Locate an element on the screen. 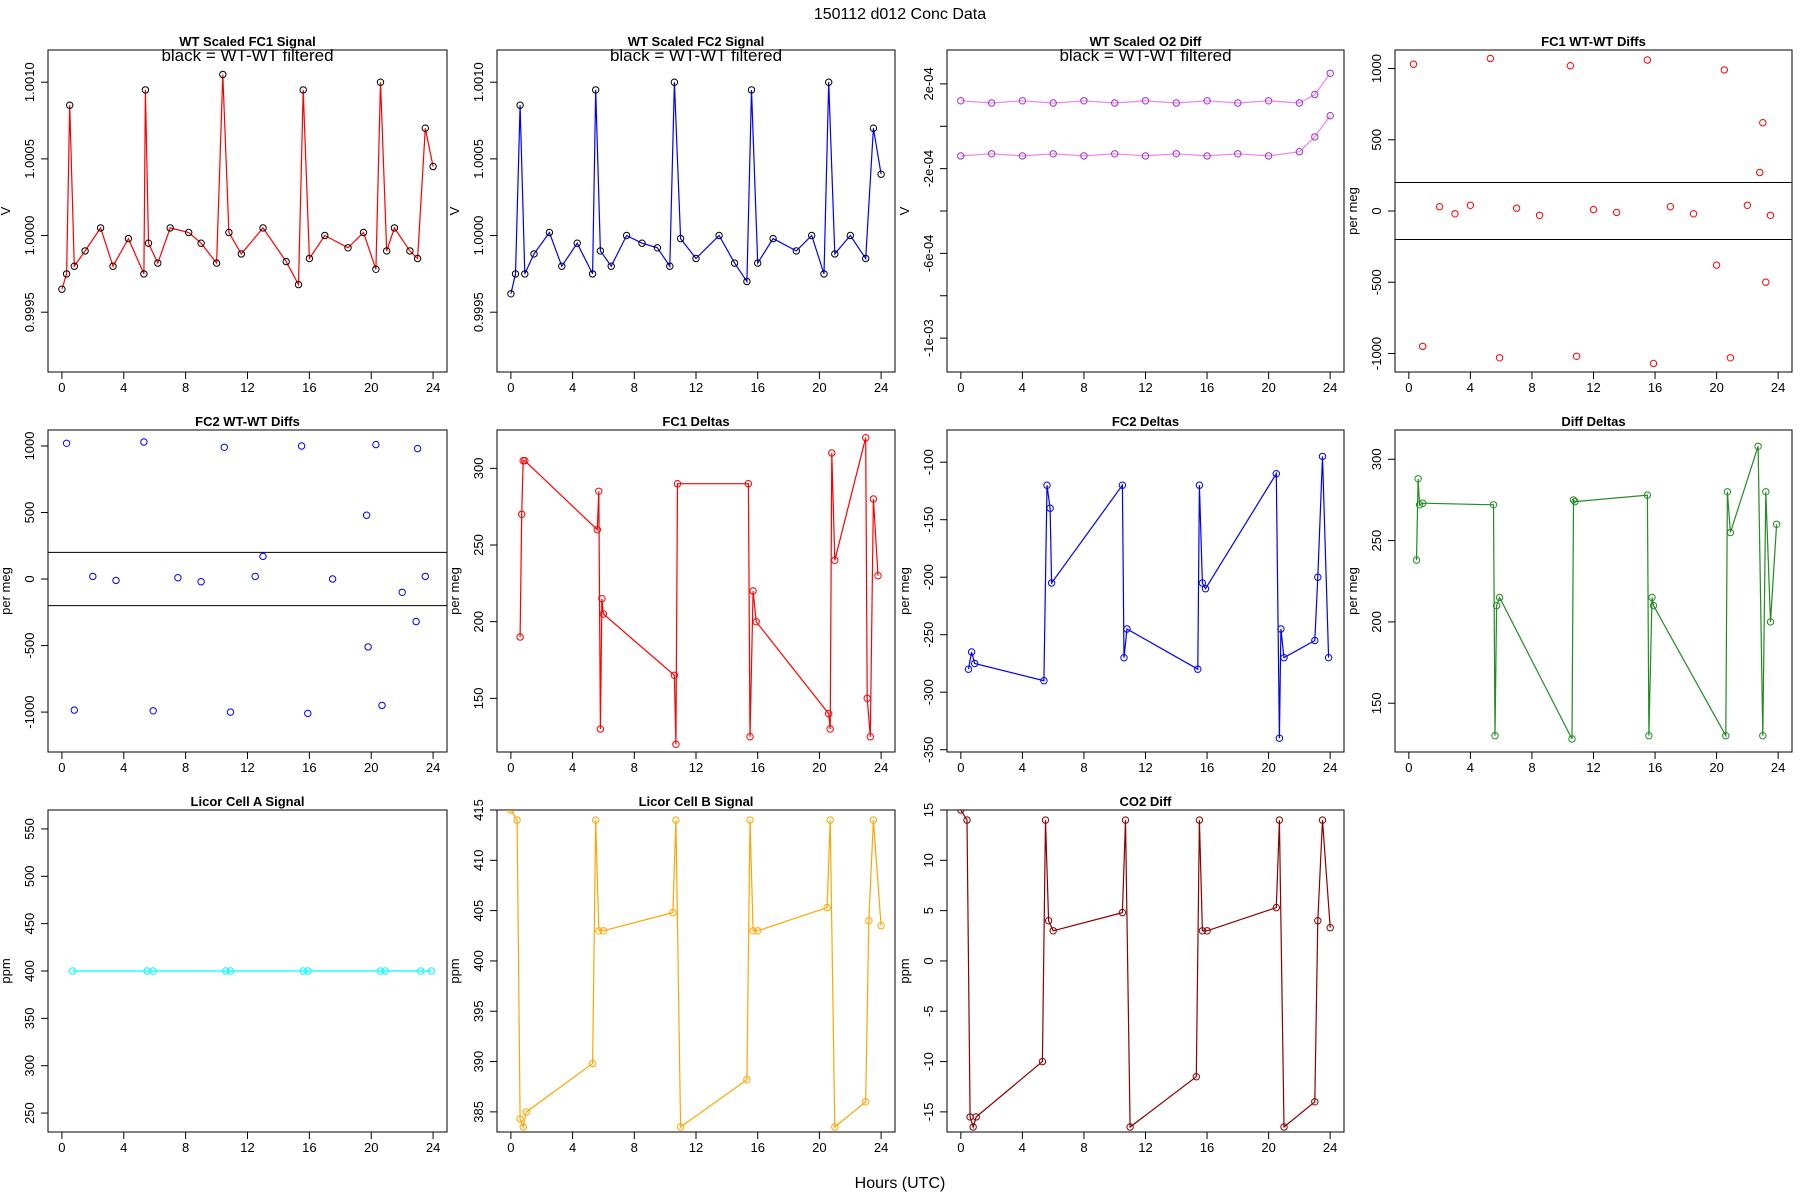 The height and width of the screenshot is (1200, 1800). y-tick-label: -2e-04 is located at coordinates (928, 169).